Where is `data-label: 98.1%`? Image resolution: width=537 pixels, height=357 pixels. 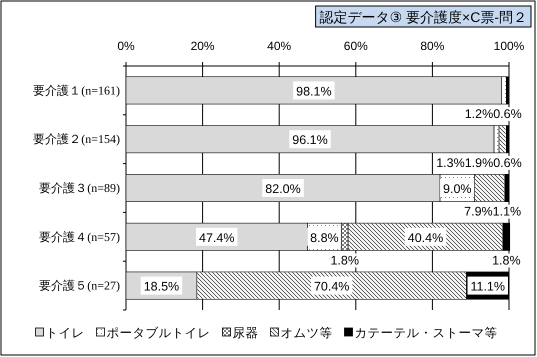 data-label: 98.1% is located at coordinates (314, 91).